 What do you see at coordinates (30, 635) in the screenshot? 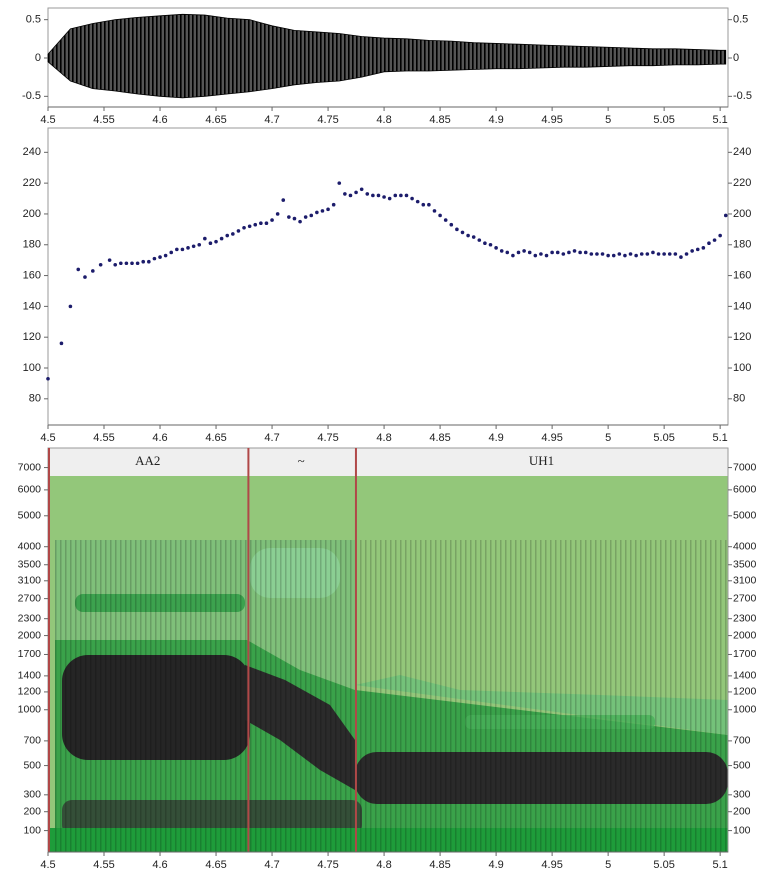
I see `y-tick-label: 2000` at bounding box center [30, 635].